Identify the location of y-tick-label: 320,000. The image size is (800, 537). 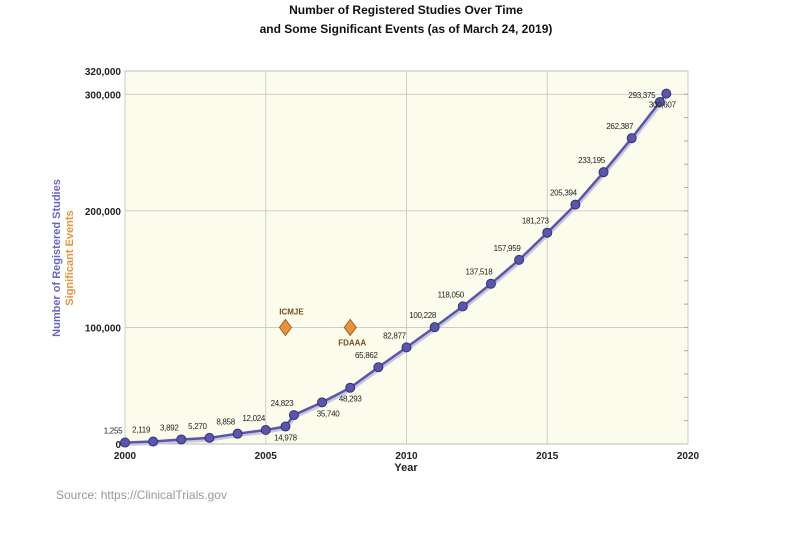
(103, 72).